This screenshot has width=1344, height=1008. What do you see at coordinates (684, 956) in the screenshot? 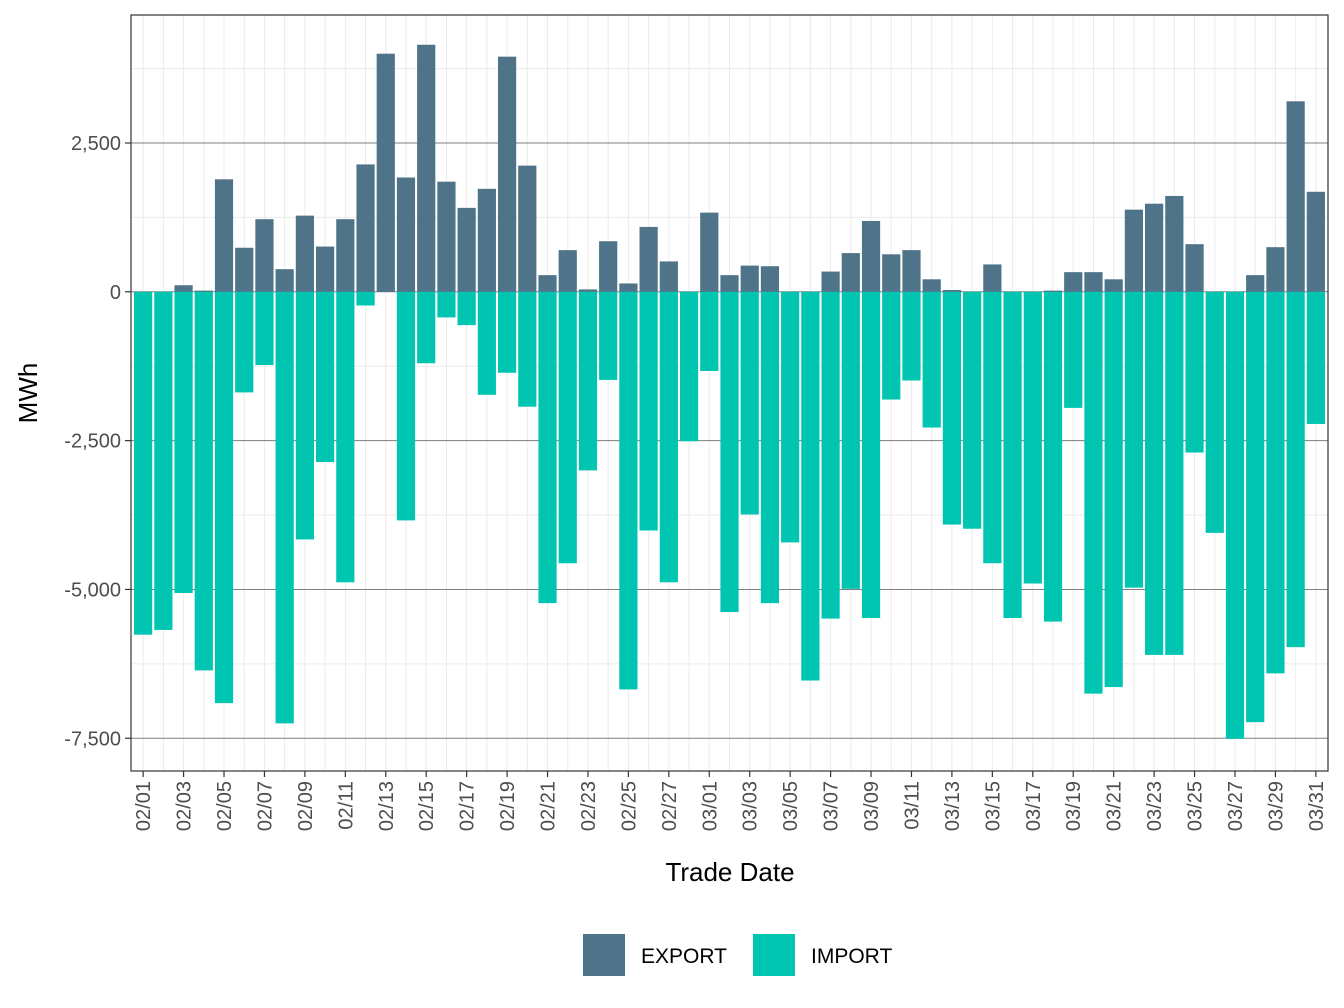
I see `legend-label-export: EXPORT` at bounding box center [684, 956].